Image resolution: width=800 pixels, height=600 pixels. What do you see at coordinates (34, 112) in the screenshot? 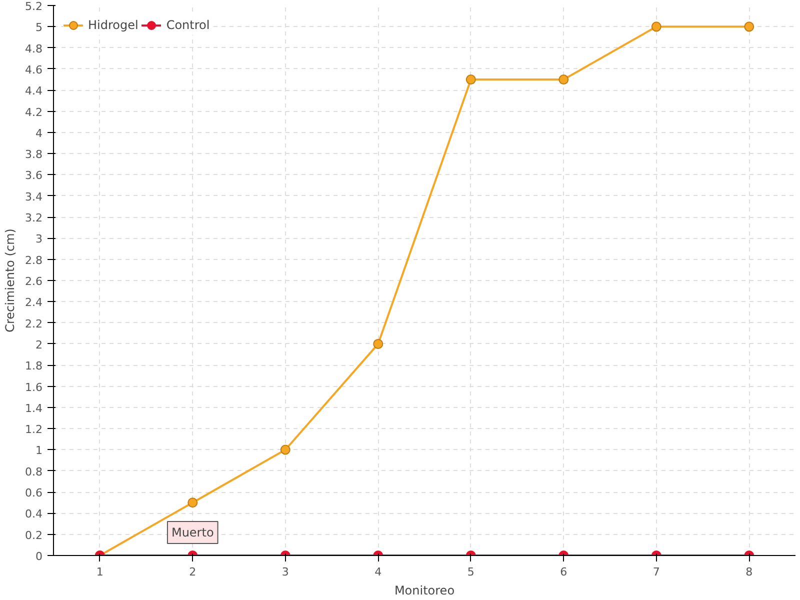
I see `y-tick-label: 4.2` at bounding box center [34, 112].